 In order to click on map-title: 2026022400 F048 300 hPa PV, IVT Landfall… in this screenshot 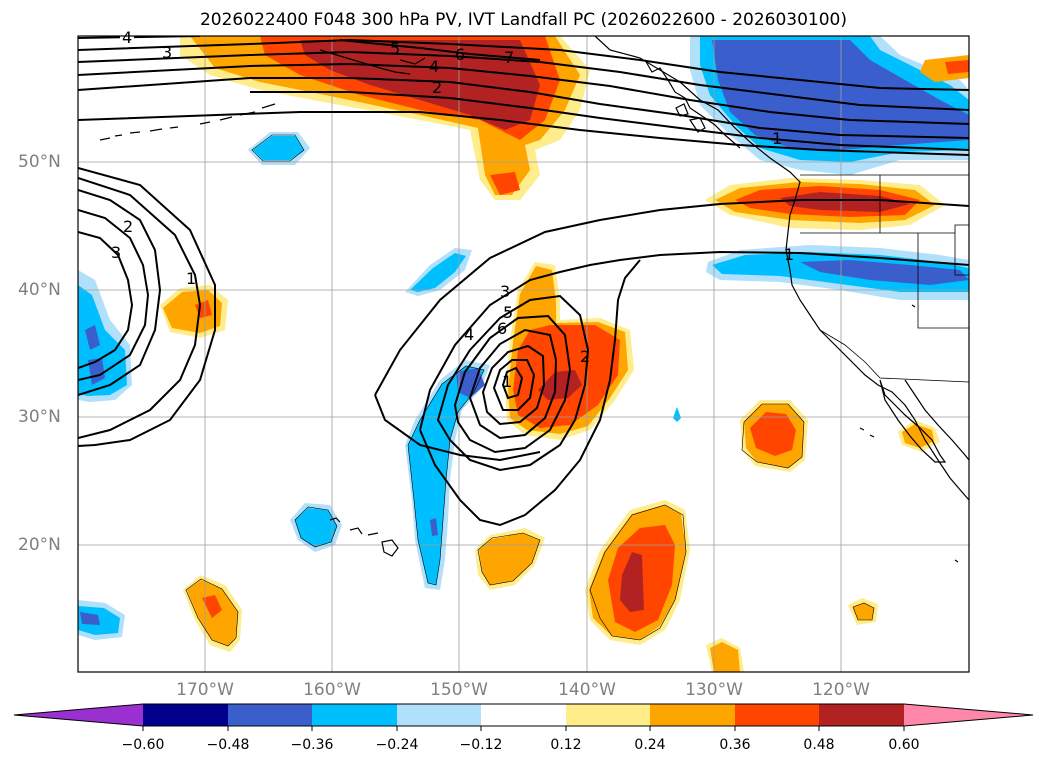, I will do `click(523, 20)`.